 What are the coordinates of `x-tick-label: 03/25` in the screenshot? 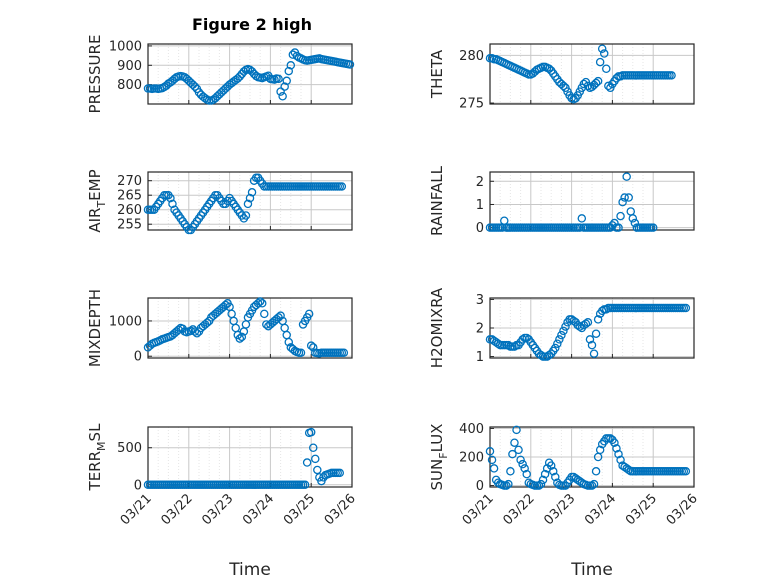 It's located at (641, 509).